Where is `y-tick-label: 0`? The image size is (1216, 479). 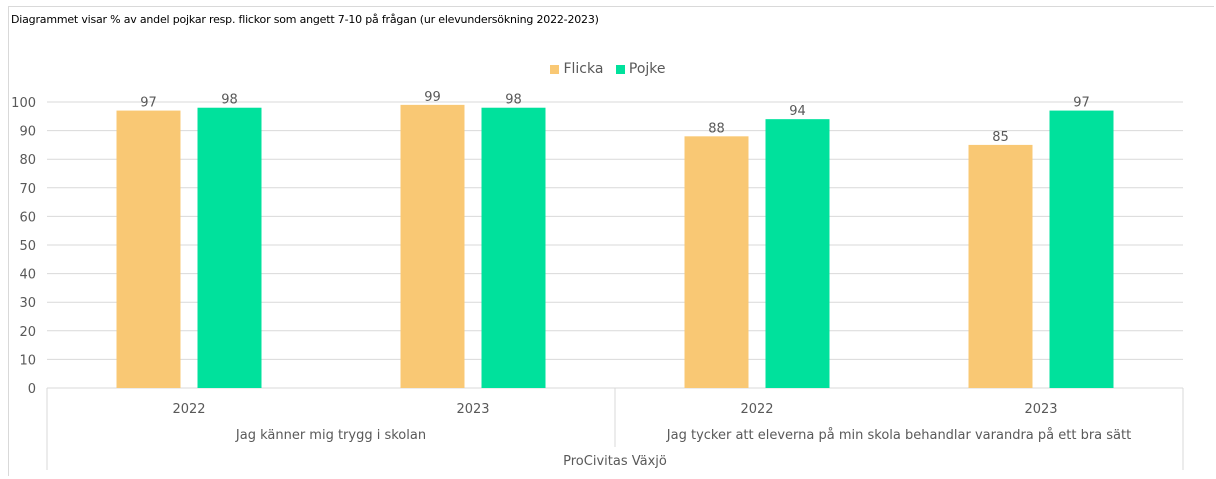 y-tick-label: 0 is located at coordinates (32, 389).